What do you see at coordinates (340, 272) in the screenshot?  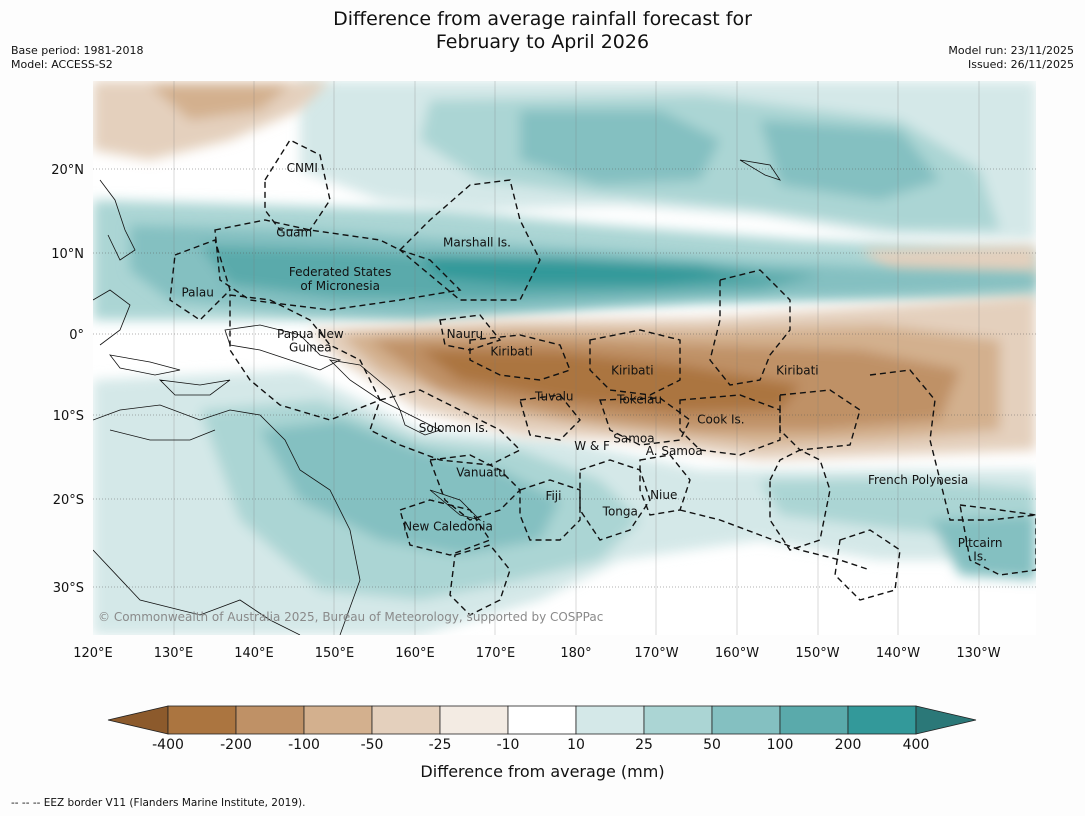 I see `place-label: Federated States` at bounding box center [340, 272].